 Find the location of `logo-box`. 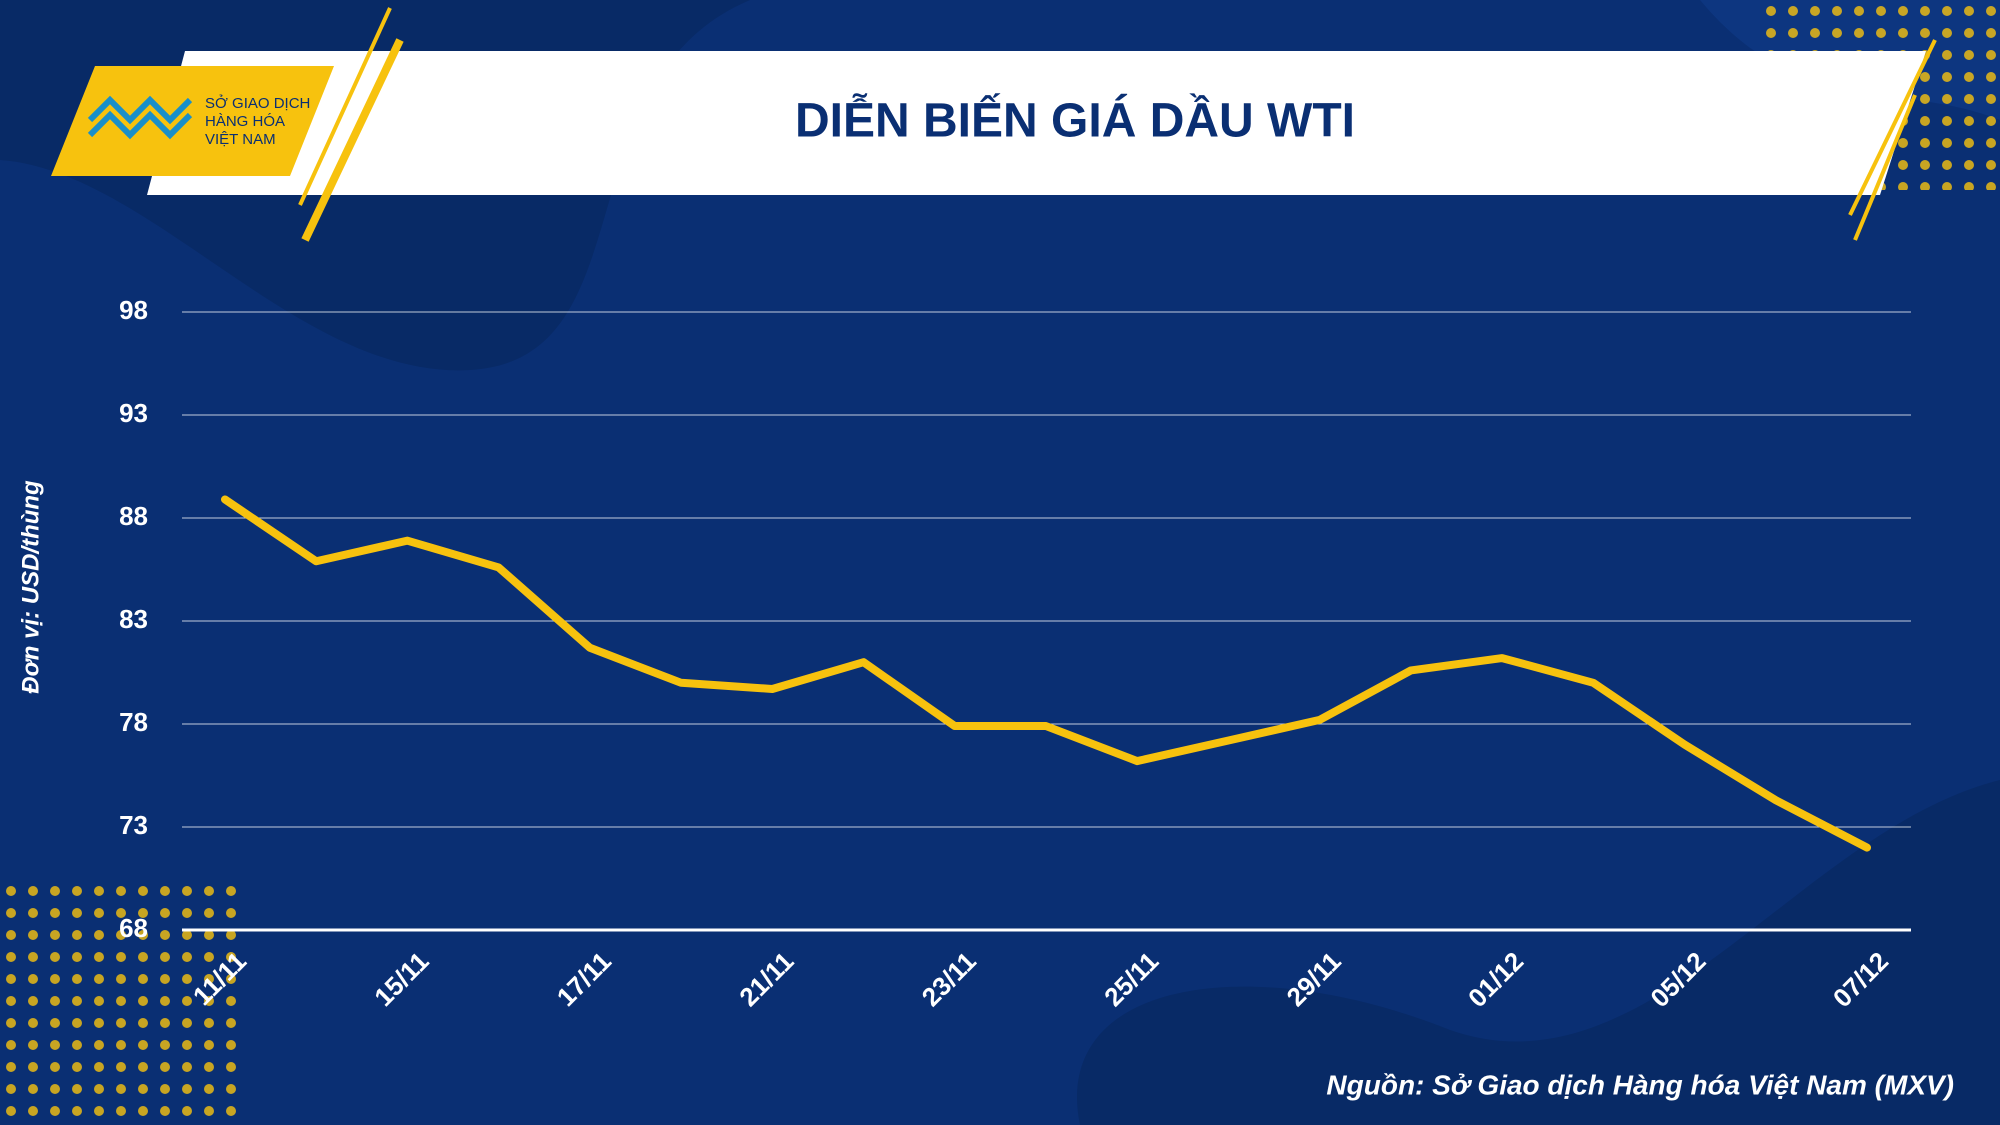

logo-box is located at coordinates (192, 121).